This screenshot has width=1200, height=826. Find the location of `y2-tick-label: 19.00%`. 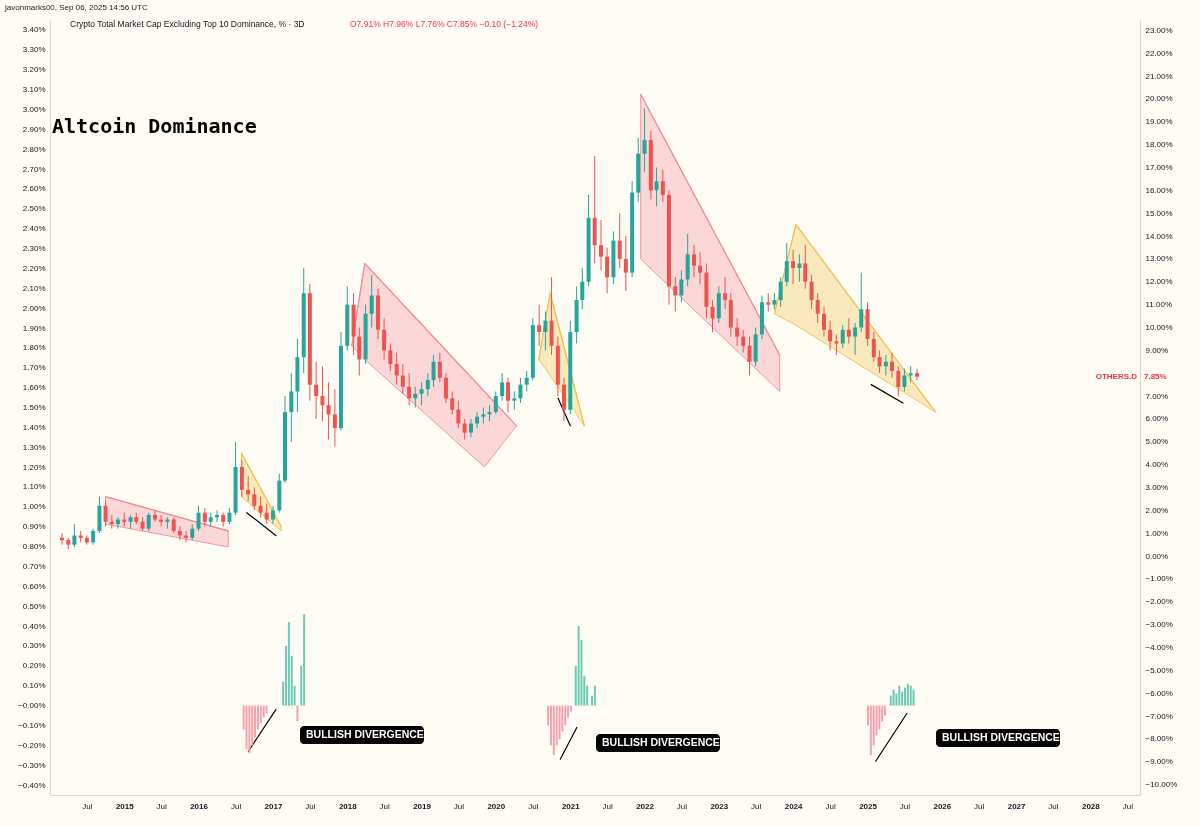

y2-tick-label: 19.00% is located at coordinates (1159, 122).